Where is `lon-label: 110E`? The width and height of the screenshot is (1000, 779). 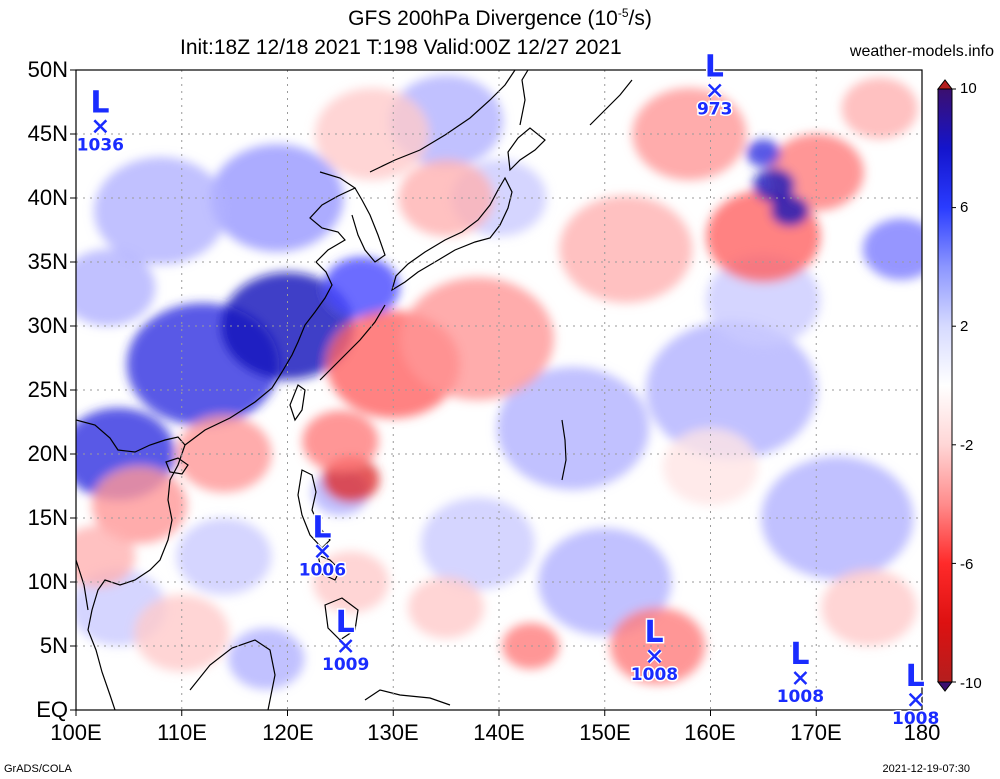 lon-label: 110E is located at coordinates (182, 732).